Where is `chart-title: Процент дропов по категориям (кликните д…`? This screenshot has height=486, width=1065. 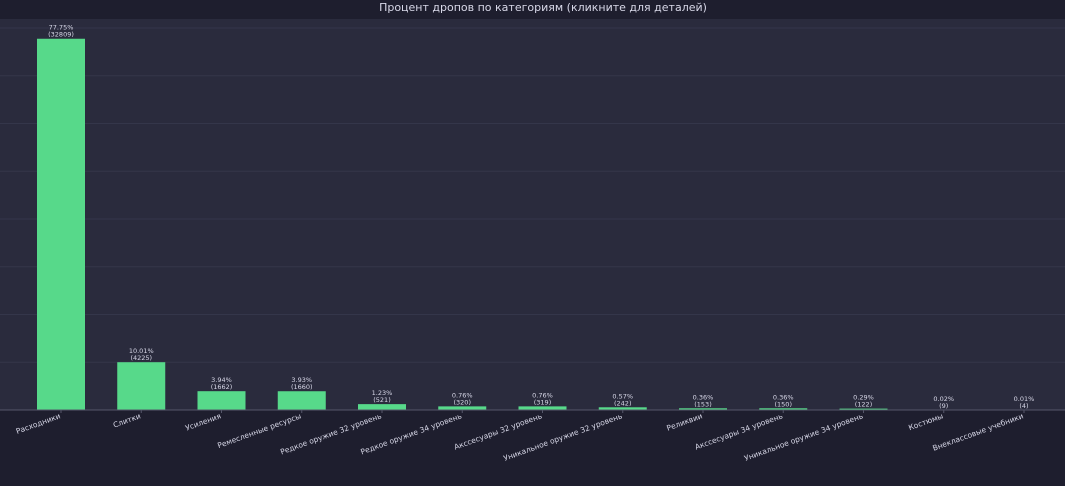 chart-title: Процент дропов по категориям (кликните д… is located at coordinates (543, 7).